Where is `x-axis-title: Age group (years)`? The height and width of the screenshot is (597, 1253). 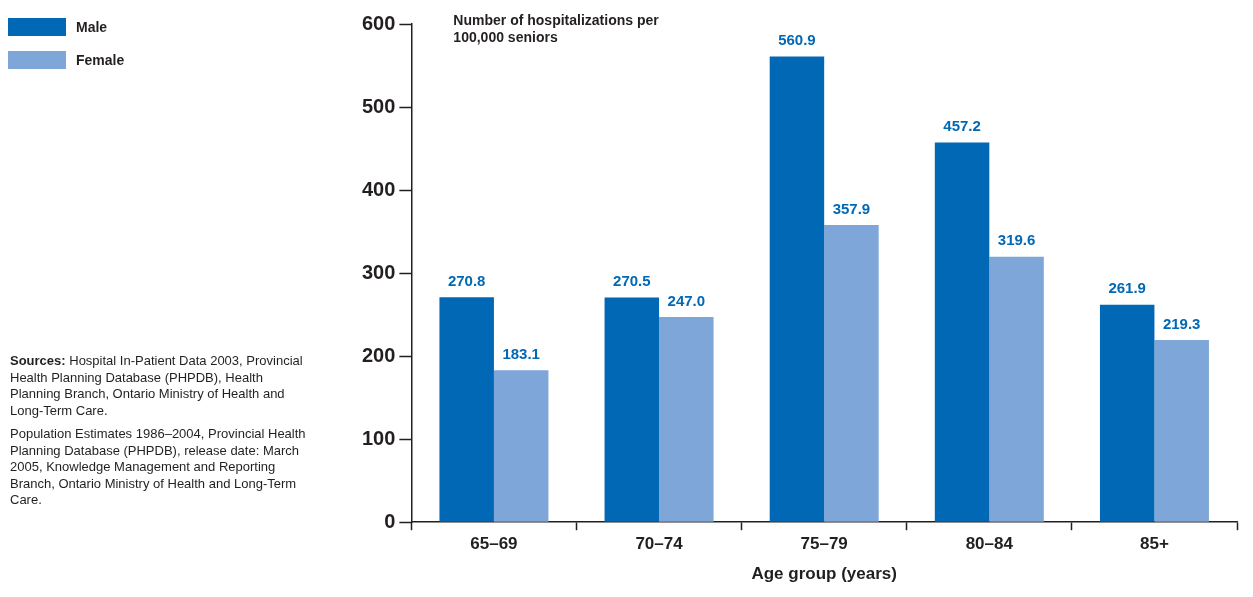
x-axis-title: Age group (years) is located at coordinates (824, 574).